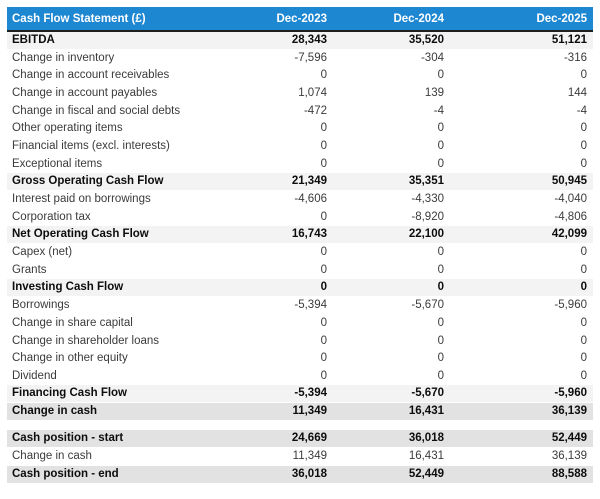 The image size is (600, 499). What do you see at coordinates (81, 199) in the screenshot?
I see `row-label: Interest paid on borrowings` at bounding box center [81, 199].